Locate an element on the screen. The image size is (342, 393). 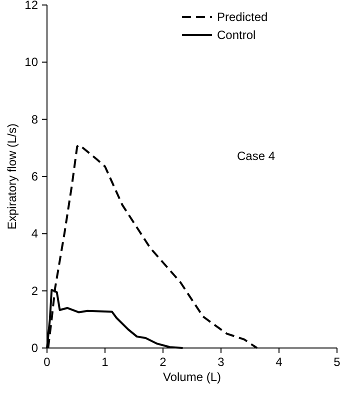
x-tick-label: 1 is located at coordinates (105, 362).